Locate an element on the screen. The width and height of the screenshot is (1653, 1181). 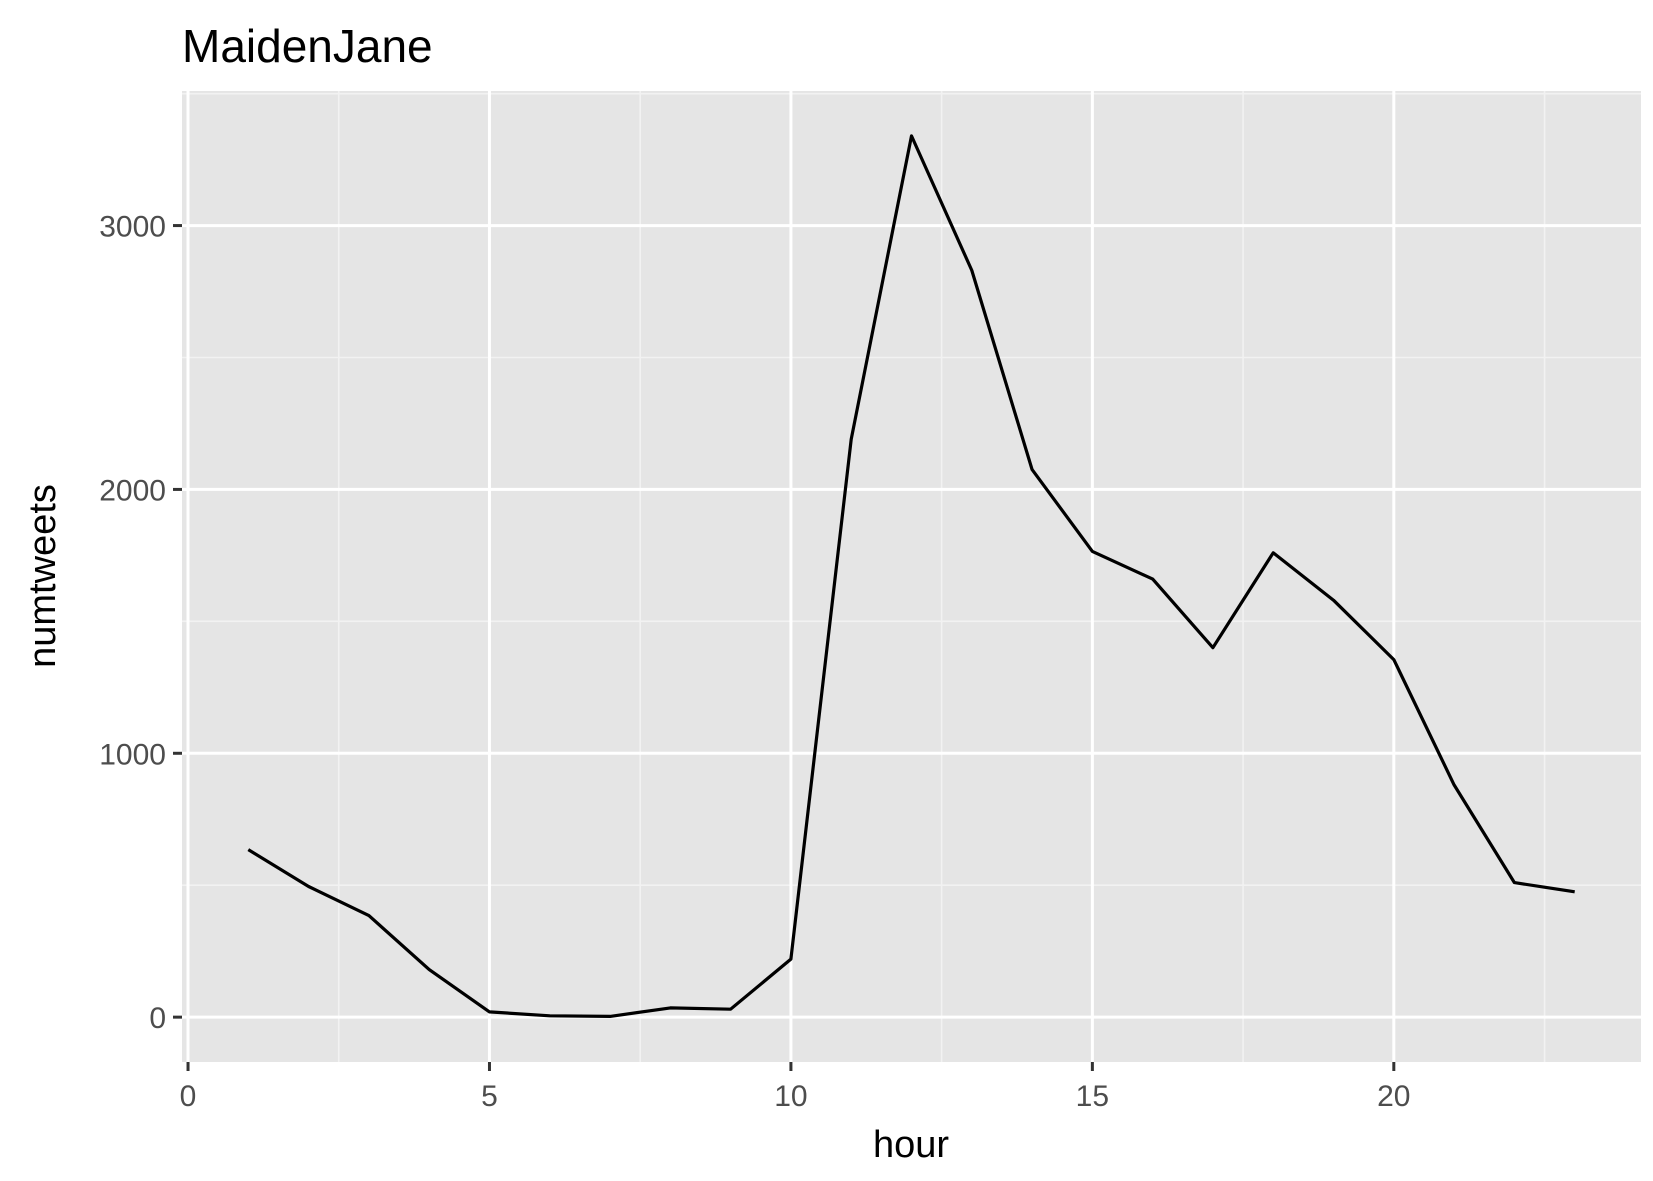
y-axis-ticks is located at coordinates (177, 621).